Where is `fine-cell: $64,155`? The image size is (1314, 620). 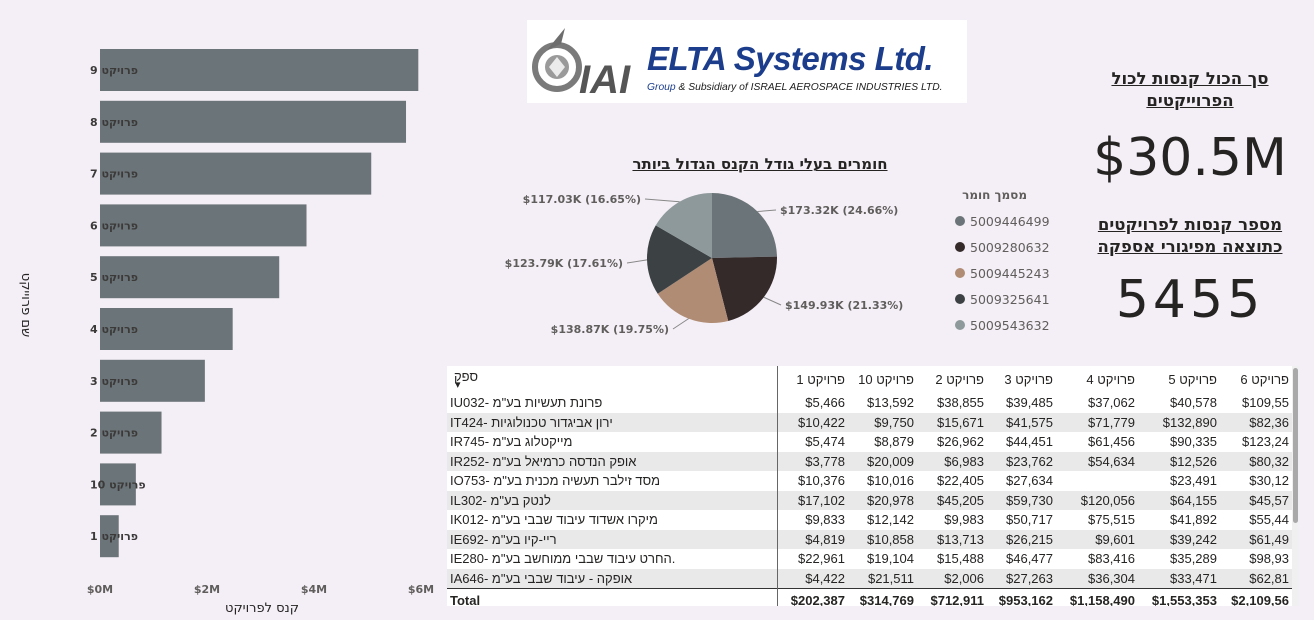
fine-cell: $64,155 is located at coordinates (1179, 500).